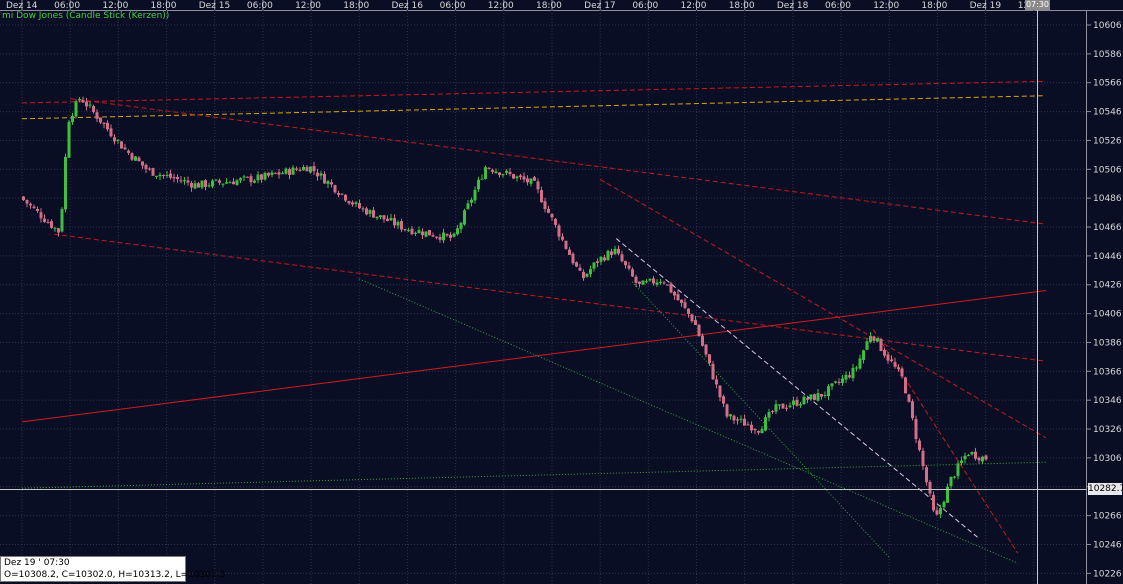 This screenshot has height=584, width=1123. I want to click on y-tick-label: 10446, so click(1107, 257).